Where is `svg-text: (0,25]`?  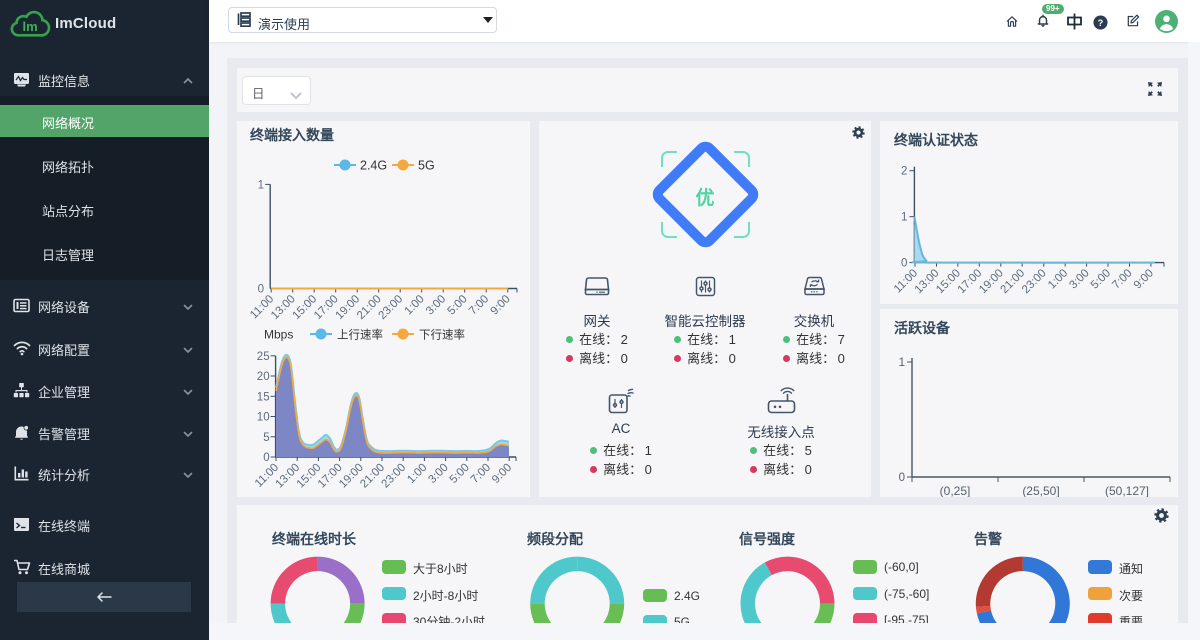 svg-text: (0,25] is located at coordinates (955, 490).